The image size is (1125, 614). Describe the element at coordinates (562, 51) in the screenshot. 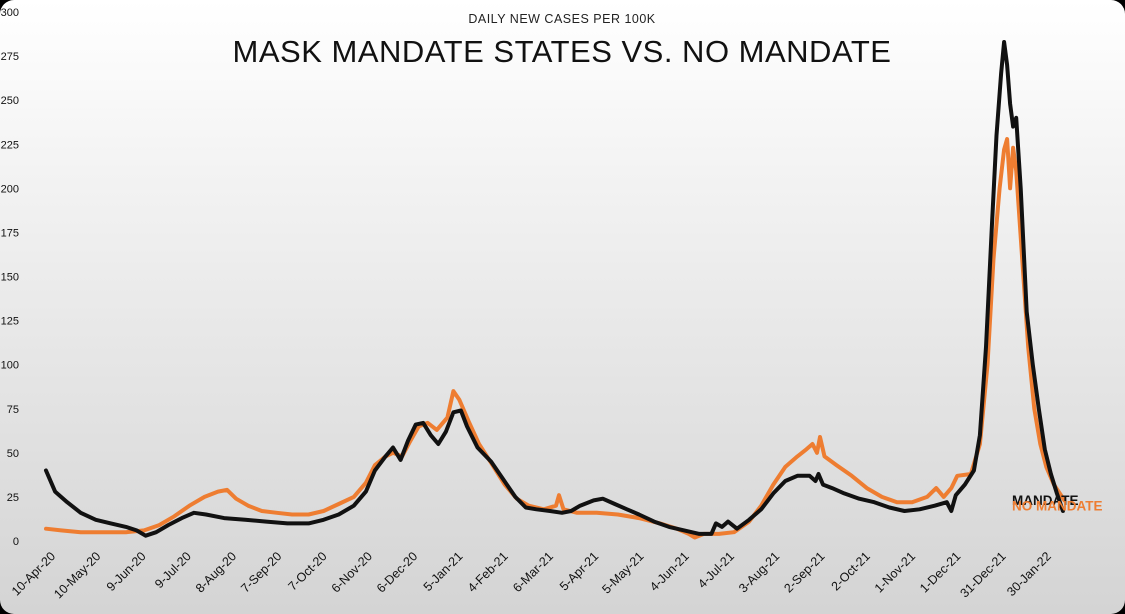

I see `chart-title: MASK MANDATE STATES VS. NO MANDATE` at that location.